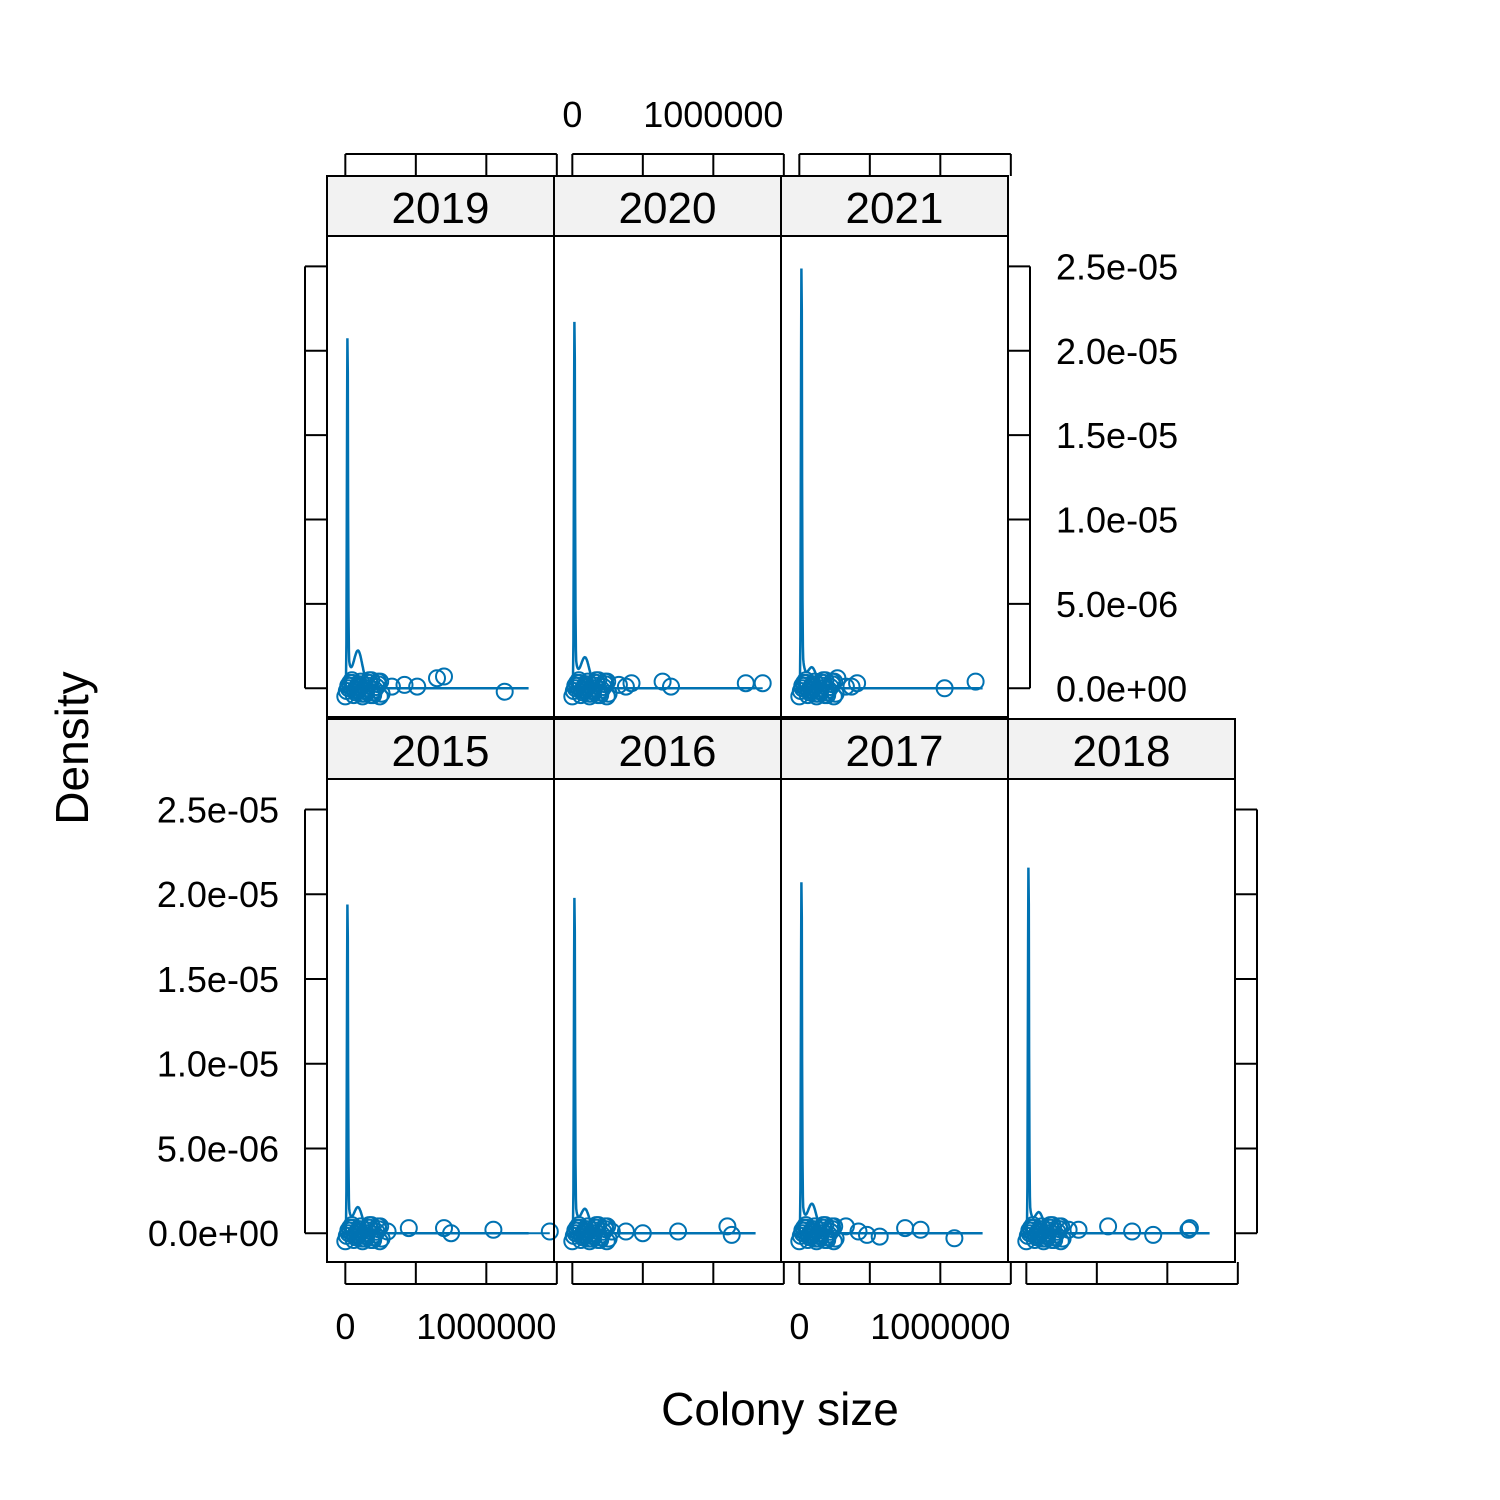 This screenshot has height=1500, width=1500. I want to click on point-cluster-2021, so click(817, 688).